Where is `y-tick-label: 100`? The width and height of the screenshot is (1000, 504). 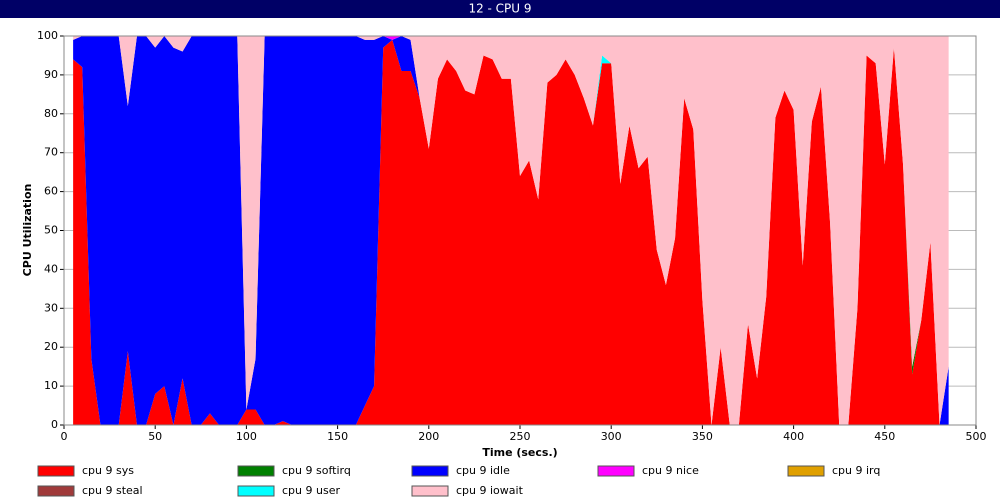 y-tick-label: 100 is located at coordinates (47, 35).